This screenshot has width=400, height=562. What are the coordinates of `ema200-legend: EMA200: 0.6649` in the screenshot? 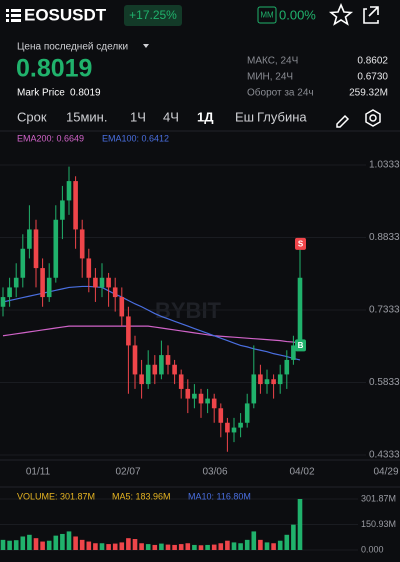 It's located at (50, 138).